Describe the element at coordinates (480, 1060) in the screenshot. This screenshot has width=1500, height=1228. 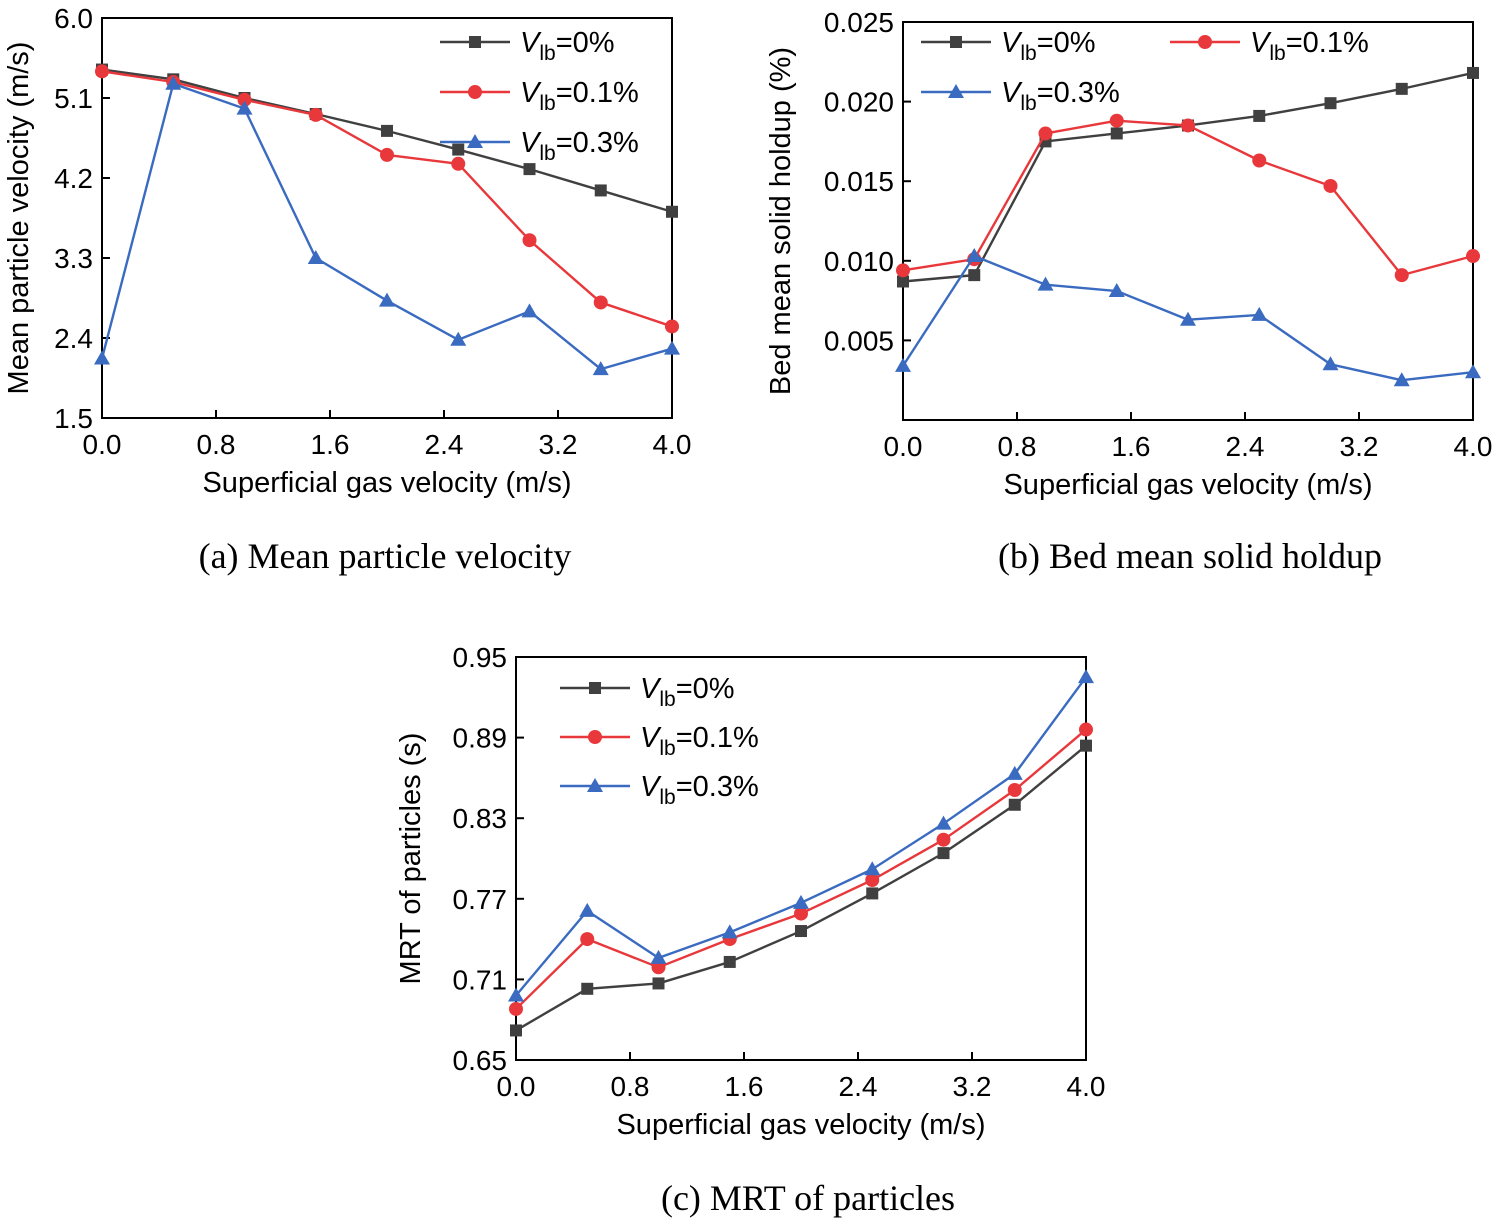
I see `y-tick-label: 0.65` at that location.